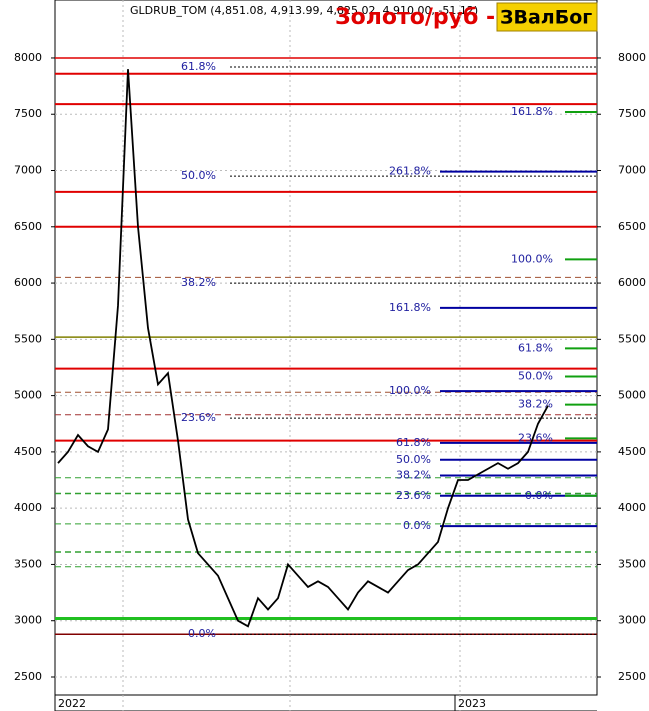 The image size is (649, 711). What do you see at coordinates (28, 226) in the screenshot?
I see `y-tick-label: 6500` at bounding box center [28, 226].